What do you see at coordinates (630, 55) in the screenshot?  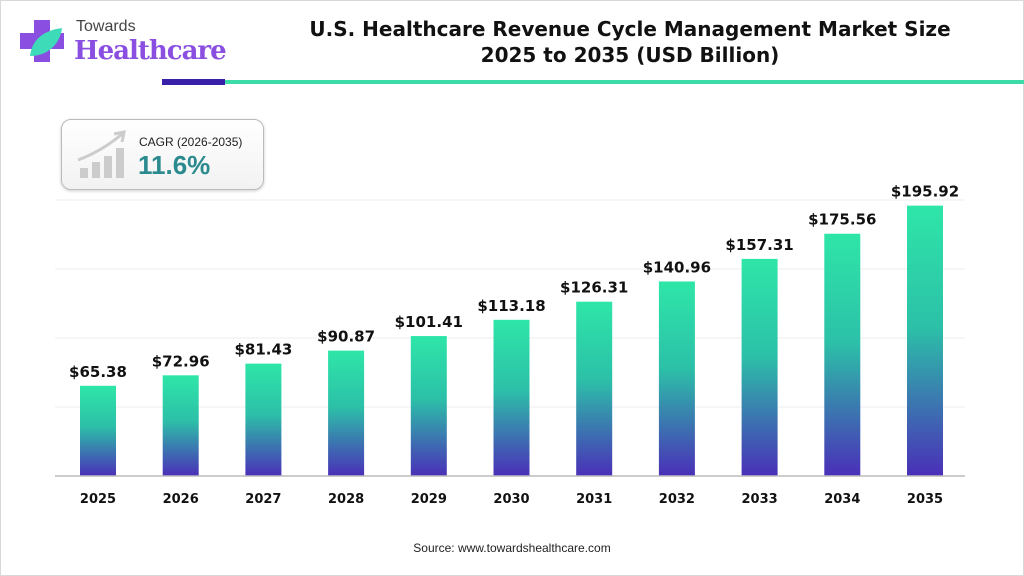 I see `title-line-2: 2025 to 2035 (USD Billion)` at bounding box center [630, 55].